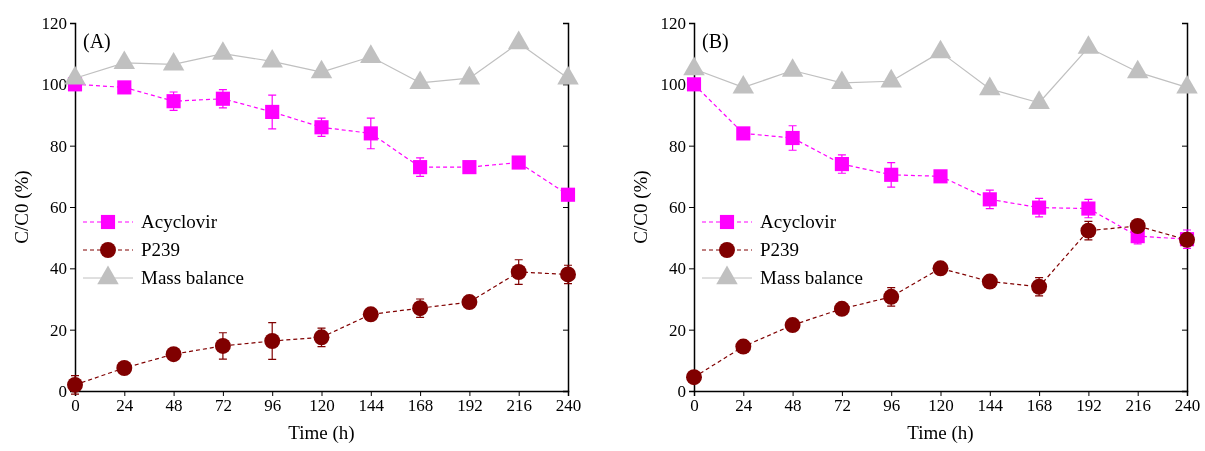  What do you see at coordinates (715, 41) in the screenshot?
I see `annotation: (B)` at bounding box center [715, 41].